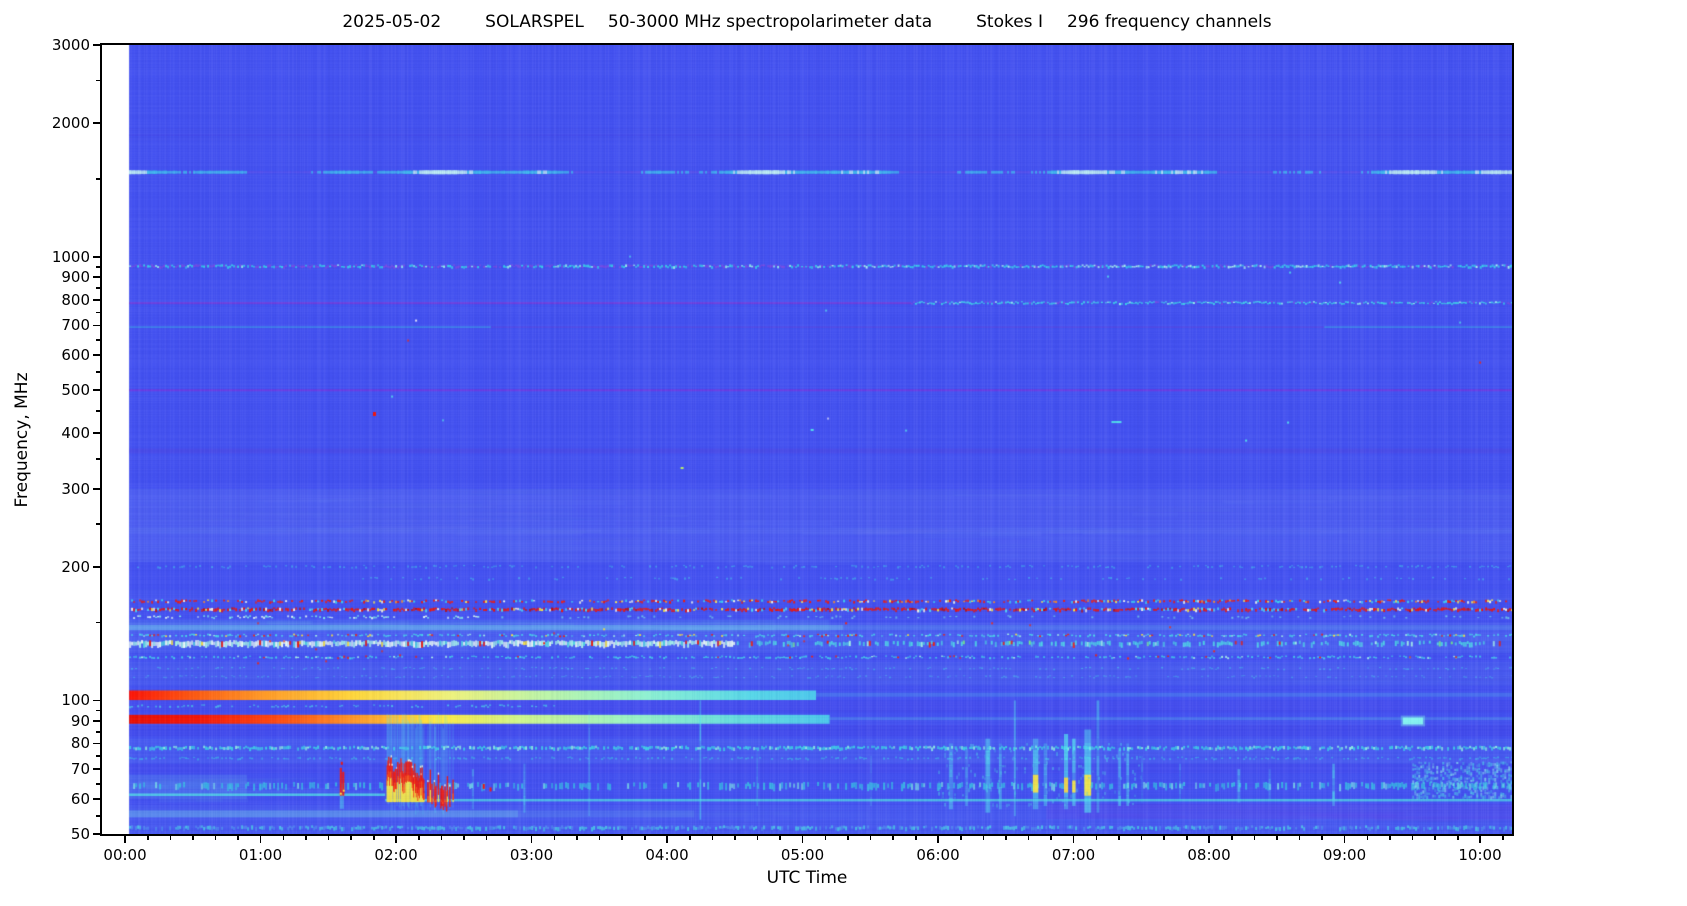 The height and width of the screenshot is (906, 1687). I want to click on y-tick-label: 300, so click(75, 488).